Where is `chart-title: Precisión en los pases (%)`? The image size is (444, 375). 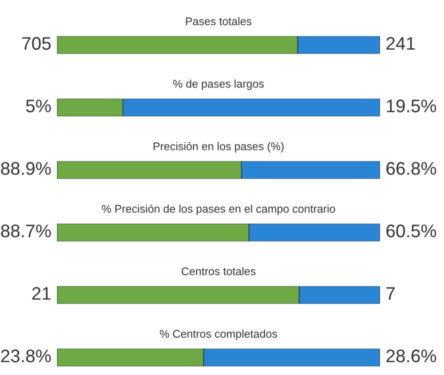 chart-title: Precisión en los pases (%) is located at coordinates (219, 147).